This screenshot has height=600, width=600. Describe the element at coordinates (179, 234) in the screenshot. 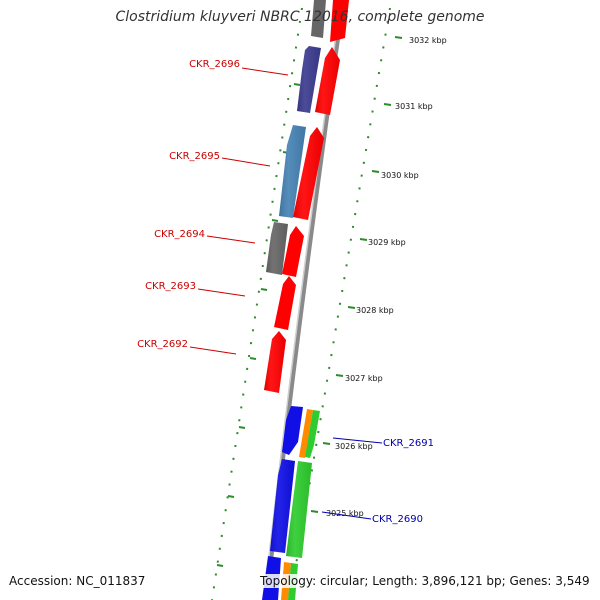

I see `gene-label-ckr-2694: CKR_2694` at that location.